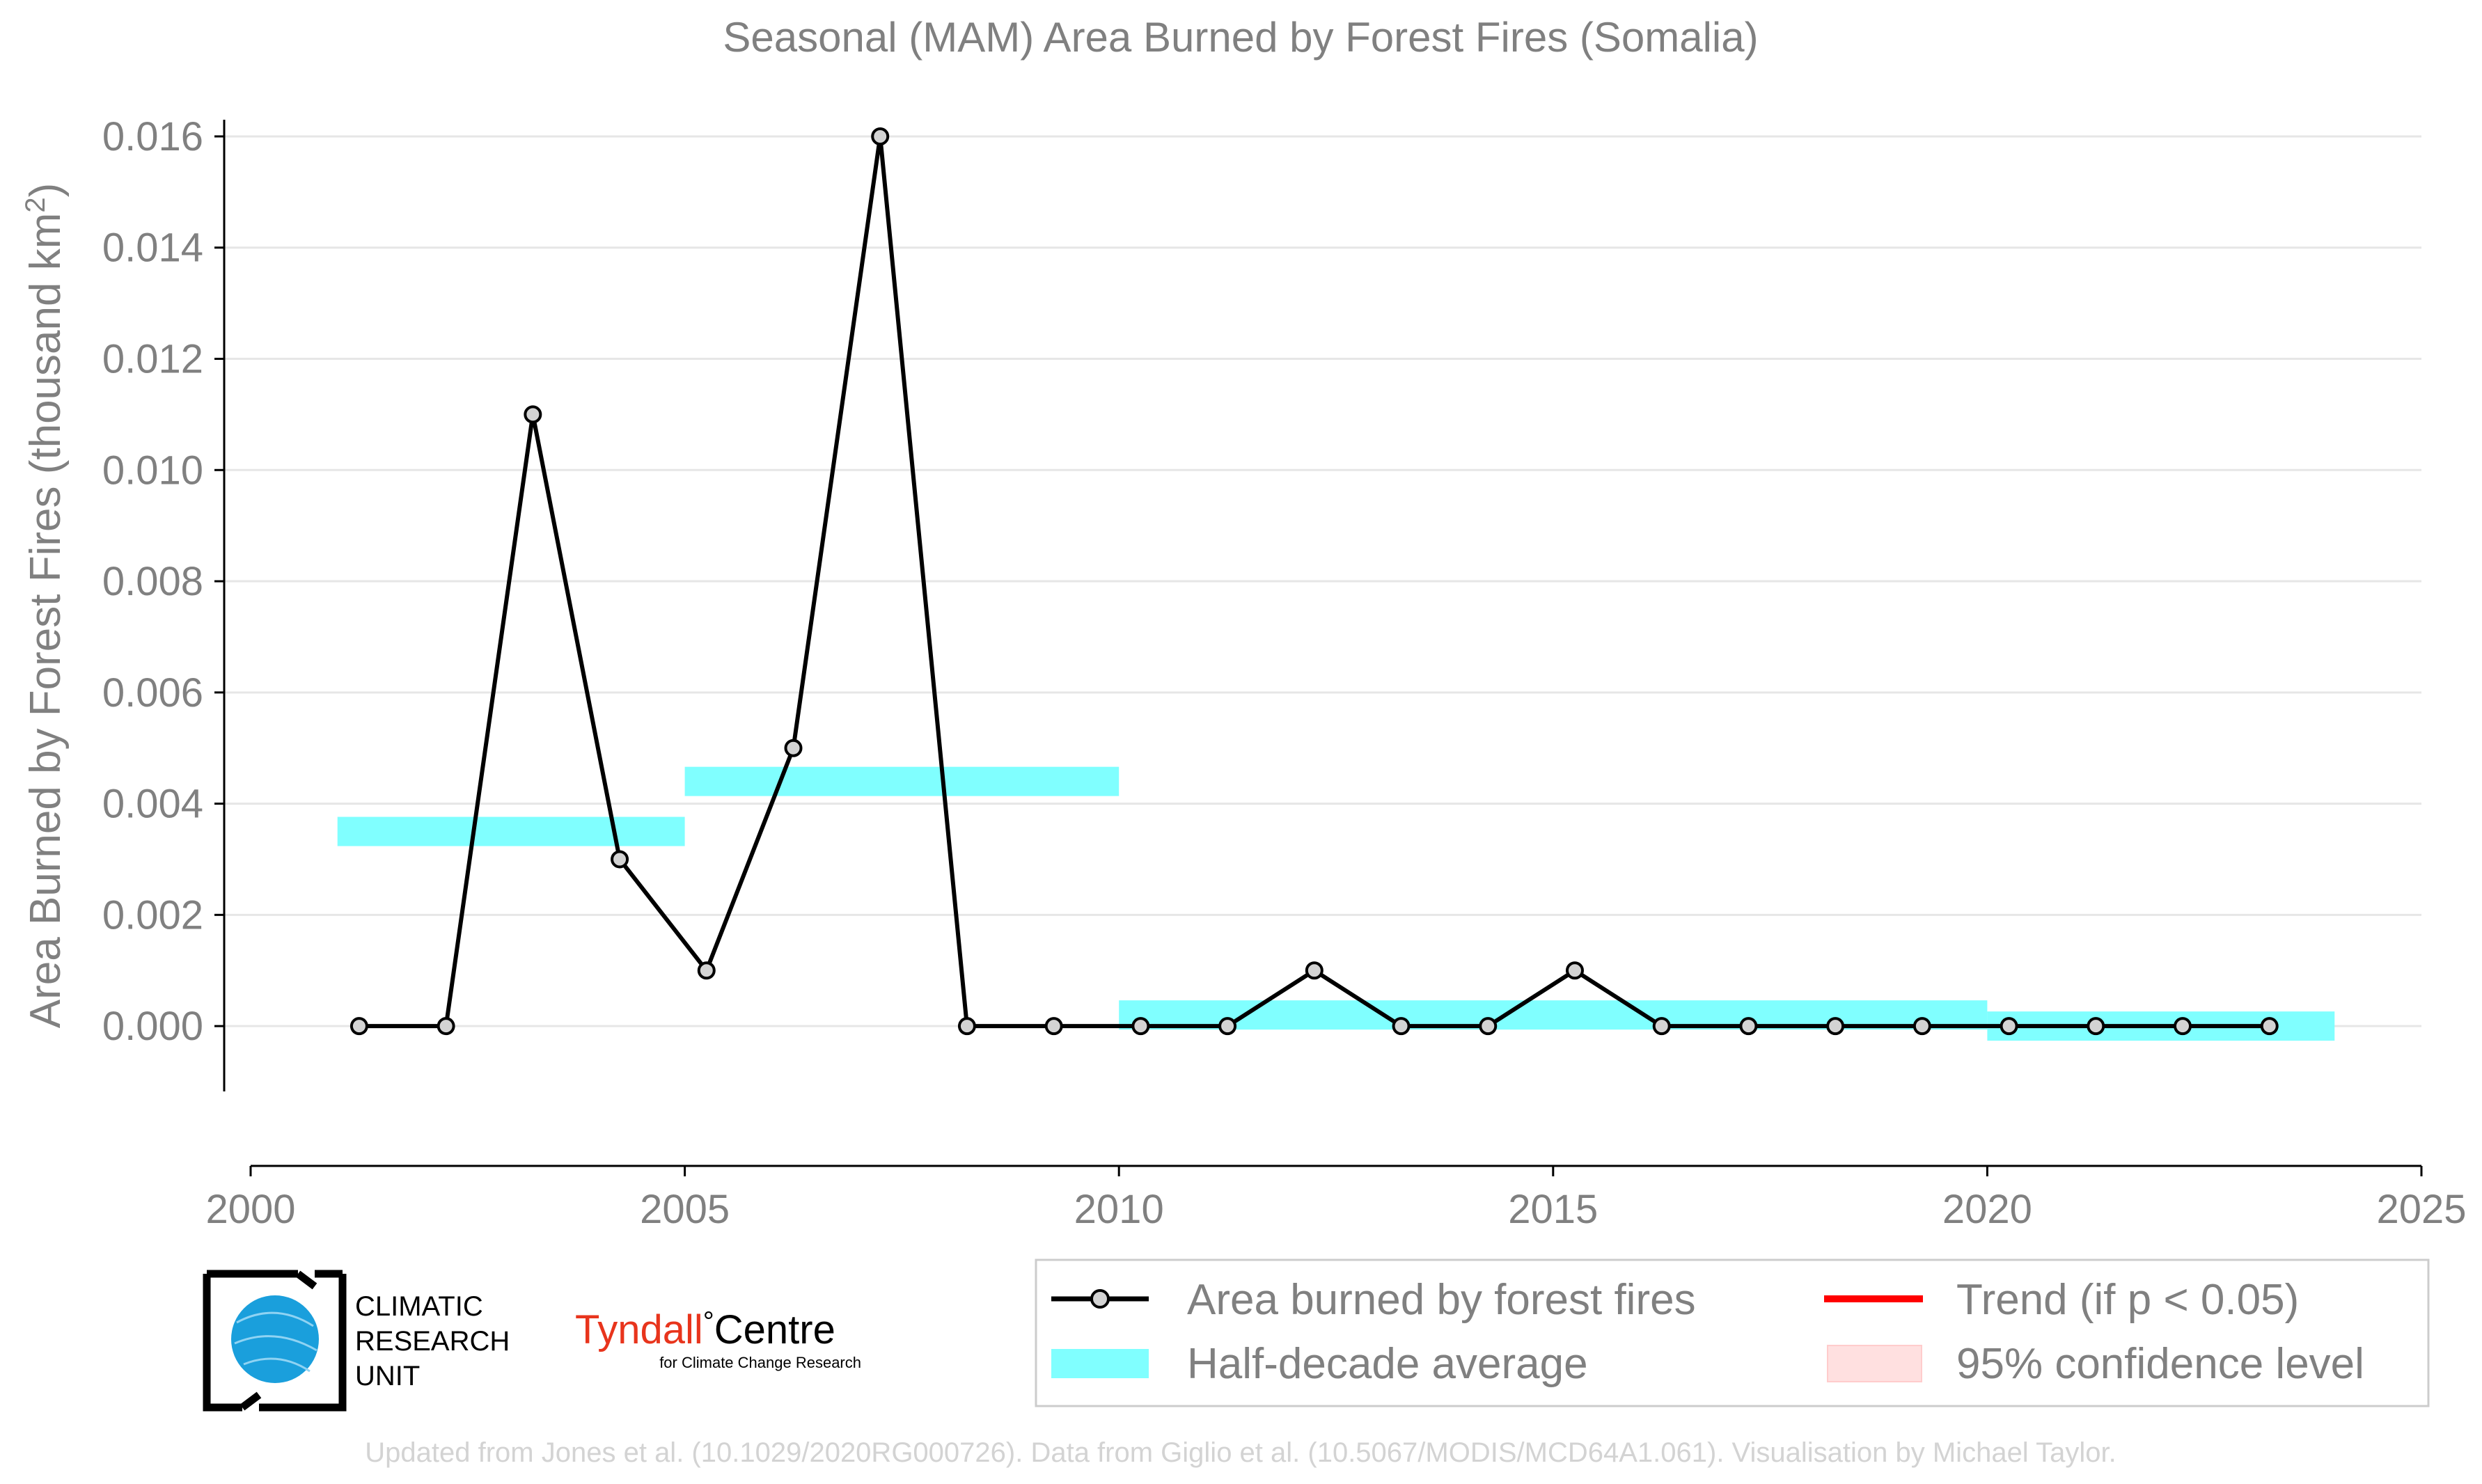  What do you see at coordinates (2160, 1364) in the screenshot?
I see `svg-text: 95% confidence level` at bounding box center [2160, 1364].